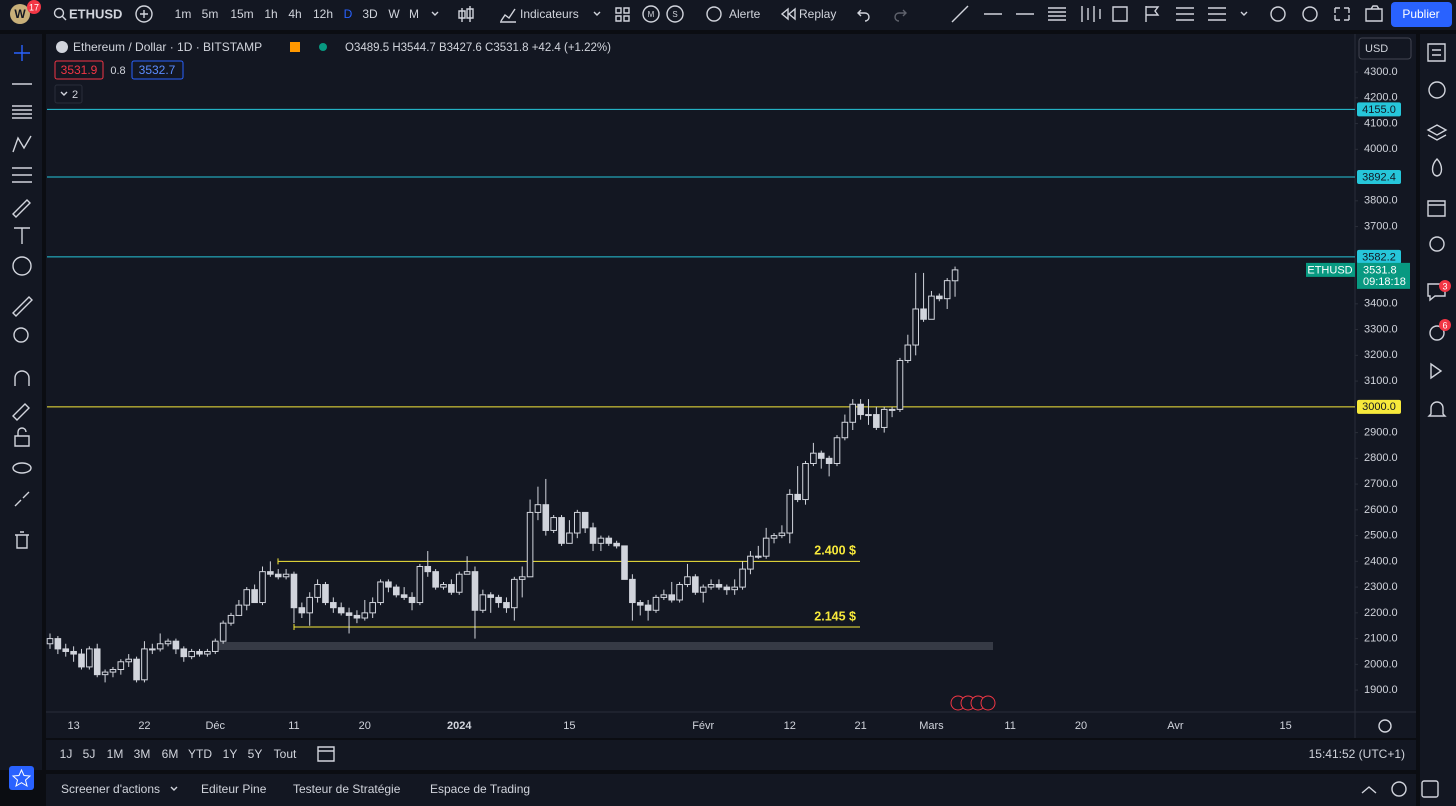 The height and width of the screenshot is (806, 1456). I want to click on gann-tool, so click(1091, 14).